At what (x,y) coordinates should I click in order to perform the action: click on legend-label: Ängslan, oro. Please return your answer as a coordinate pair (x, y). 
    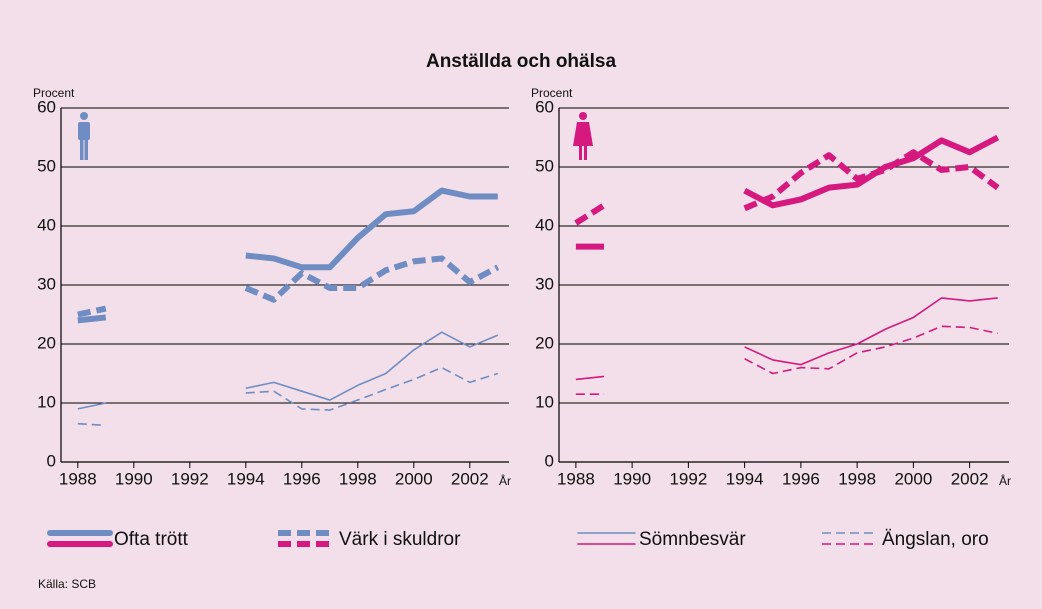
    Looking at the image, I should click on (935, 539).